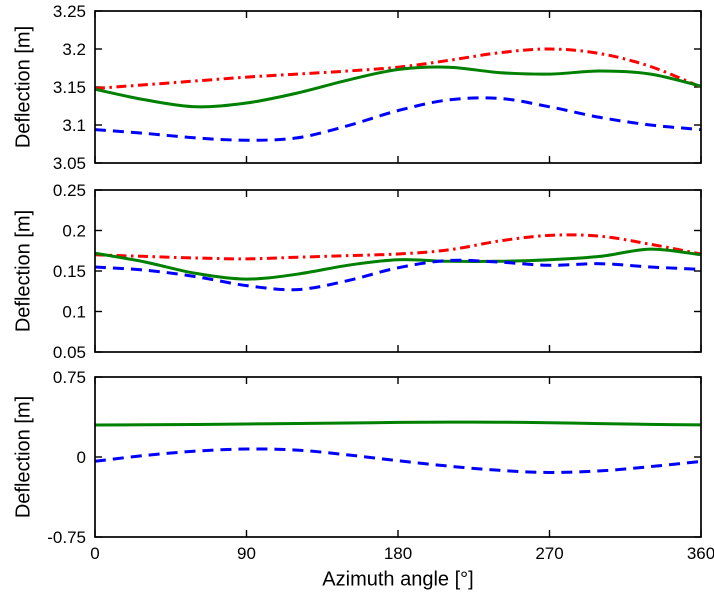 This screenshot has height=600, width=714. I want to click on y-tick-label: 0, so click(81, 457).